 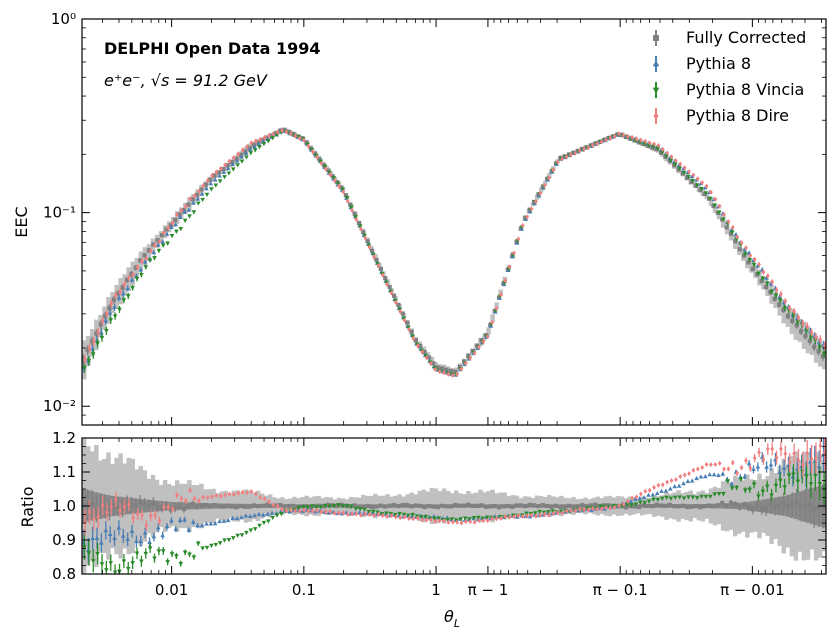 I want to click on annotation-title: DELPHI Open Data 1994, so click(x=212, y=48).